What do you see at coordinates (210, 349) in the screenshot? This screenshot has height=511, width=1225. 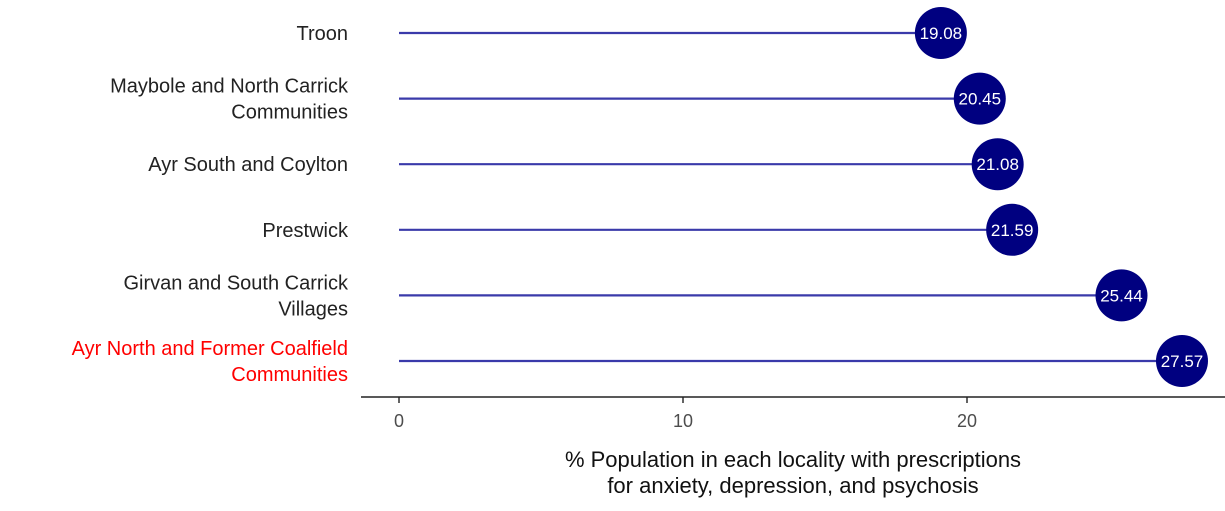 I see `category-label-line: Ayr North and Former Coalfield` at bounding box center [210, 349].